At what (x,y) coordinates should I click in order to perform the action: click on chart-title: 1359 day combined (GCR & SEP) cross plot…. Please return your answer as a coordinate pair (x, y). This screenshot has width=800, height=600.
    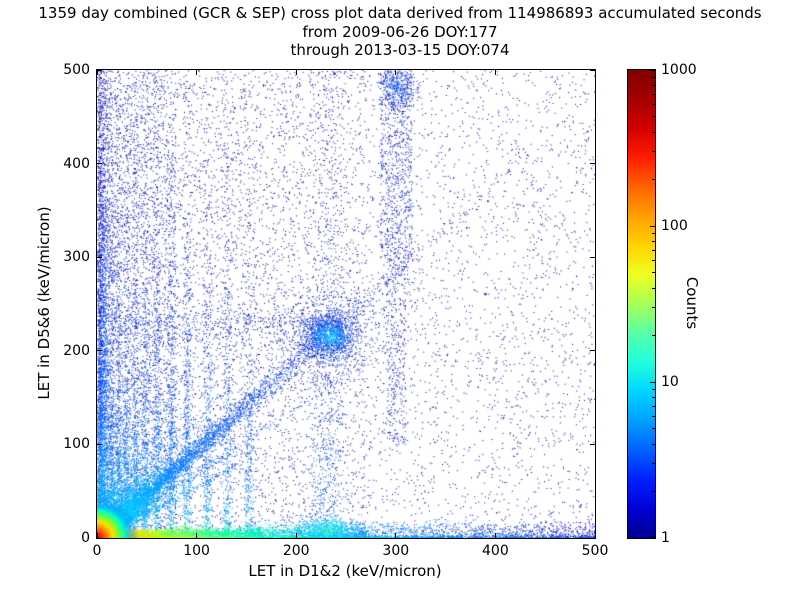
    Looking at the image, I should click on (400, 13).